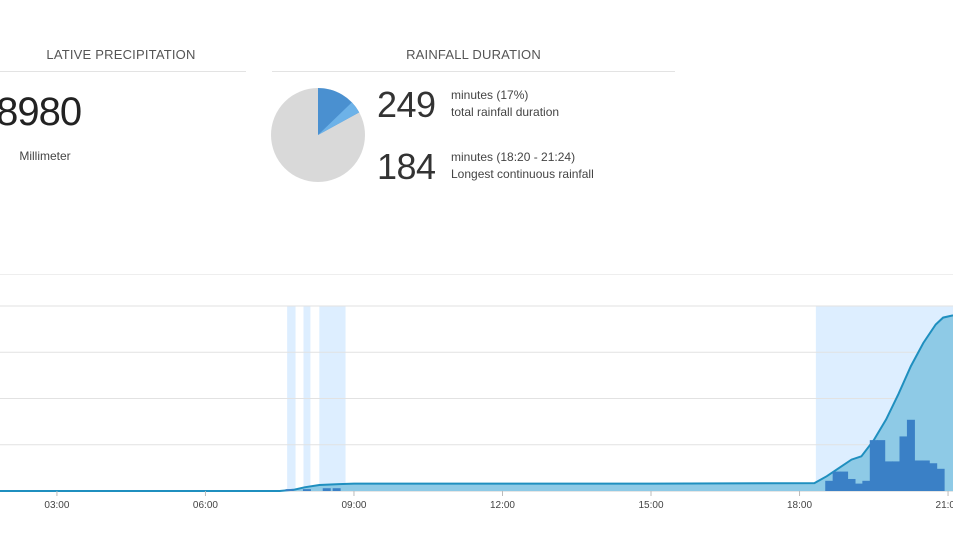 The width and height of the screenshot is (953, 536). Describe the element at coordinates (56, 505) in the screenshot. I see `x-tick-label: 03:00` at that location.